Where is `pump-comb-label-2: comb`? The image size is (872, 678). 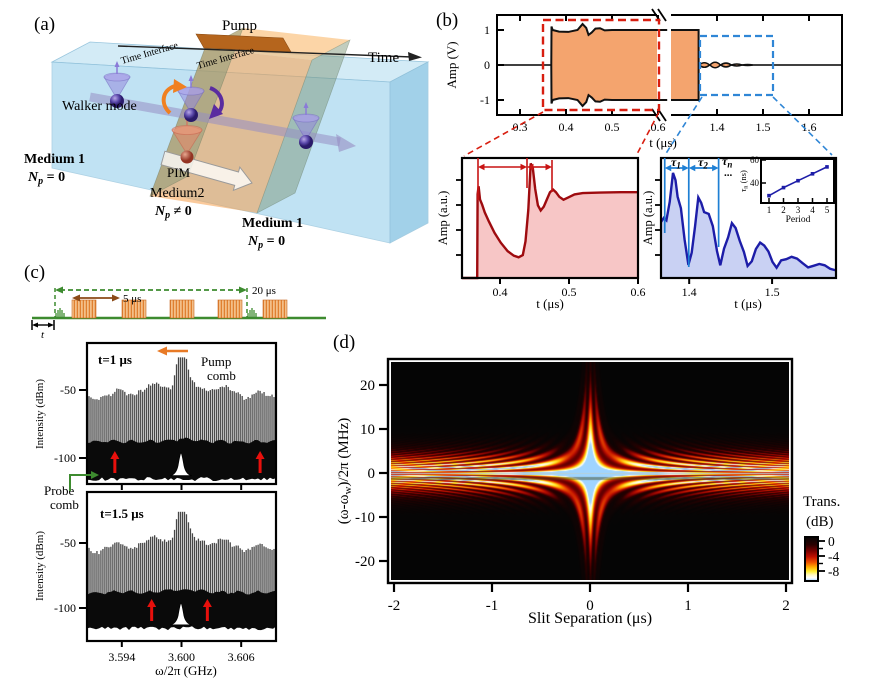
pump-comb-label-2: comb is located at coordinates (221, 375).